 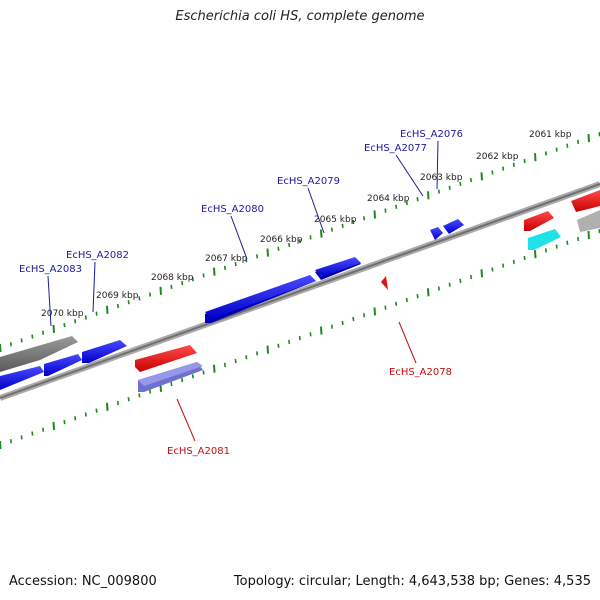 I want to click on gene-label: EcHS_A2076, so click(x=431, y=134).